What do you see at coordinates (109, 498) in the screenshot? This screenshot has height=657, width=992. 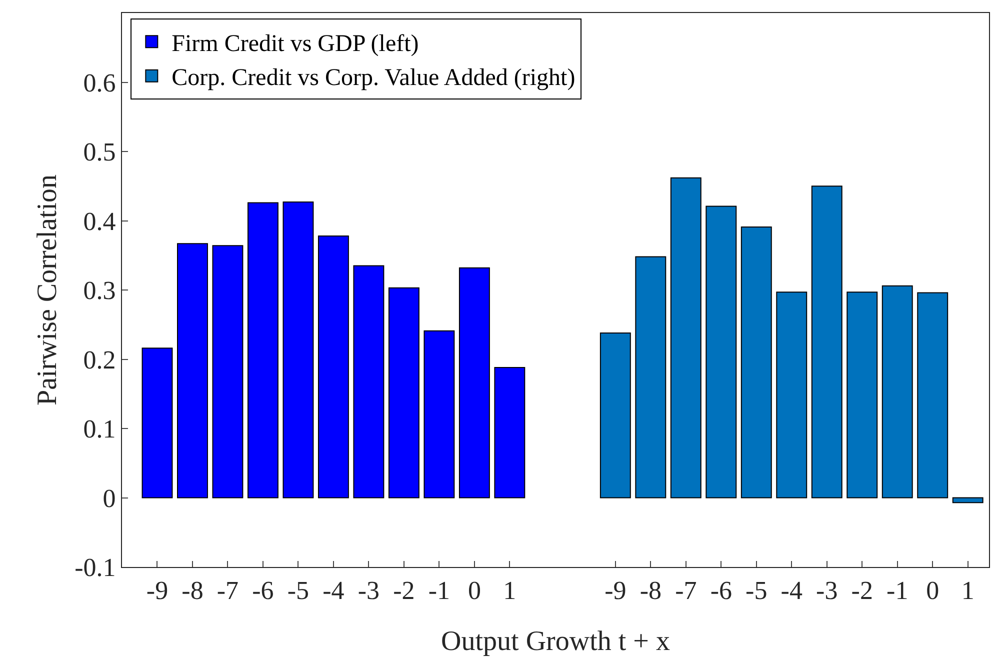 I see `y-tick-label: 0` at bounding box center [109, 498].